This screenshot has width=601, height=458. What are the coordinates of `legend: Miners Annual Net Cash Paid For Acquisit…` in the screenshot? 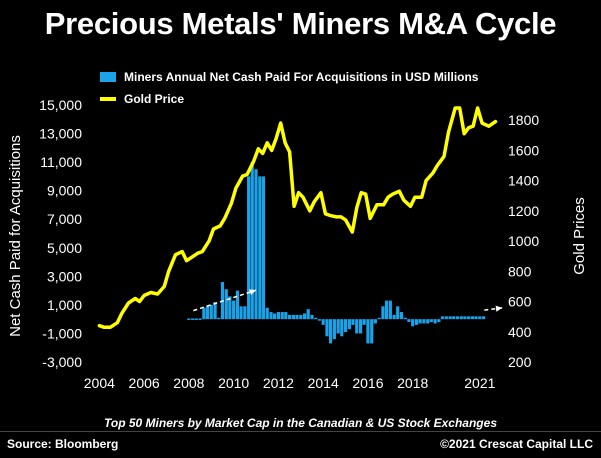 It's located at (289, 88).